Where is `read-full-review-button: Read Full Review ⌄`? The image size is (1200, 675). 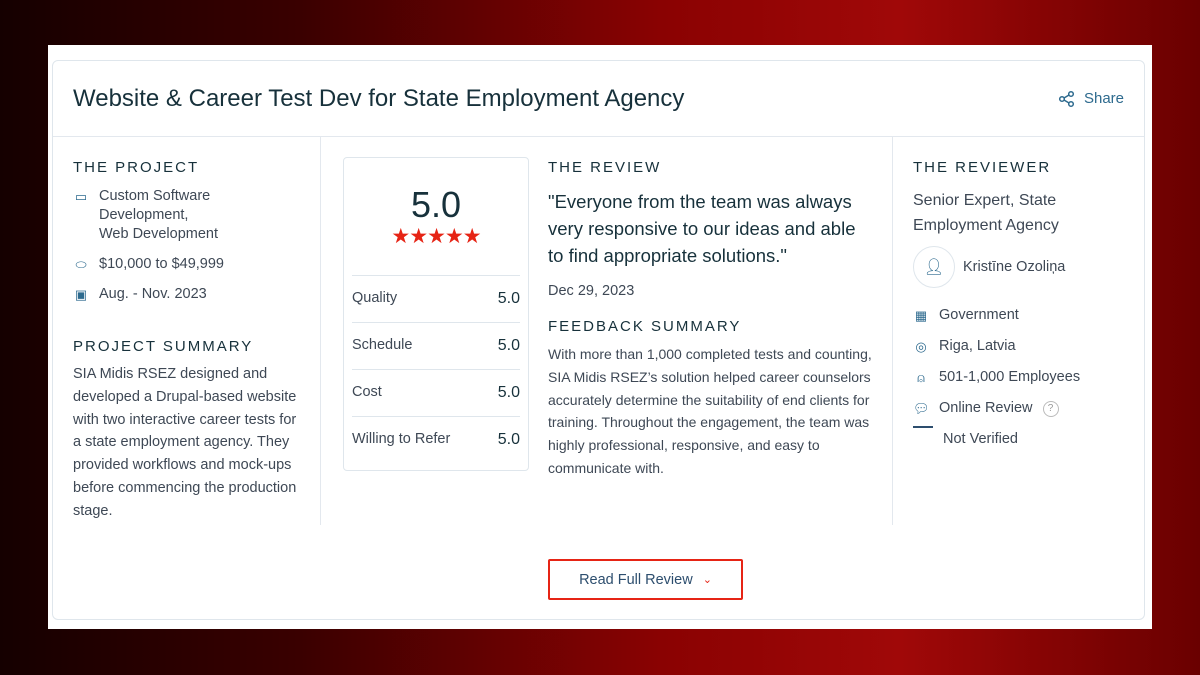 read-full-review-button: Read Full Review ⌄ is located at coordinates (645, 579).